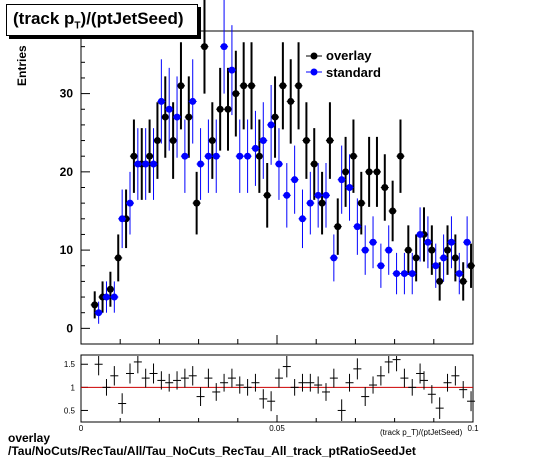 The image size is (546, 462). What do you see at coordinates (67, 172) in the screenshot?
I see `main-ytick-label: 20` at bounding box center [67, 172].